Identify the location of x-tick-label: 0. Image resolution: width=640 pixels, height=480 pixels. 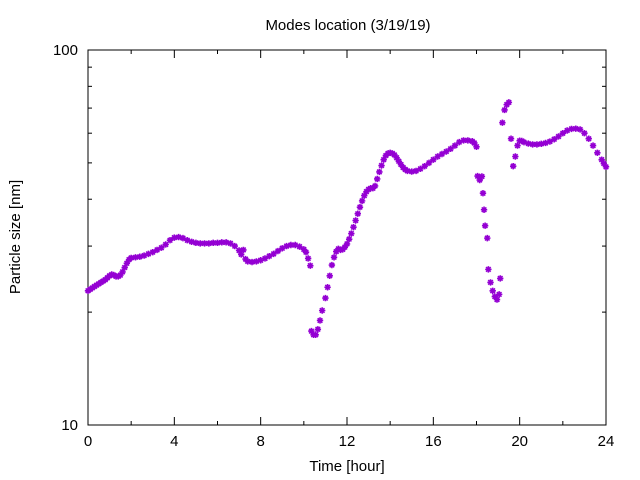
(88, 441).